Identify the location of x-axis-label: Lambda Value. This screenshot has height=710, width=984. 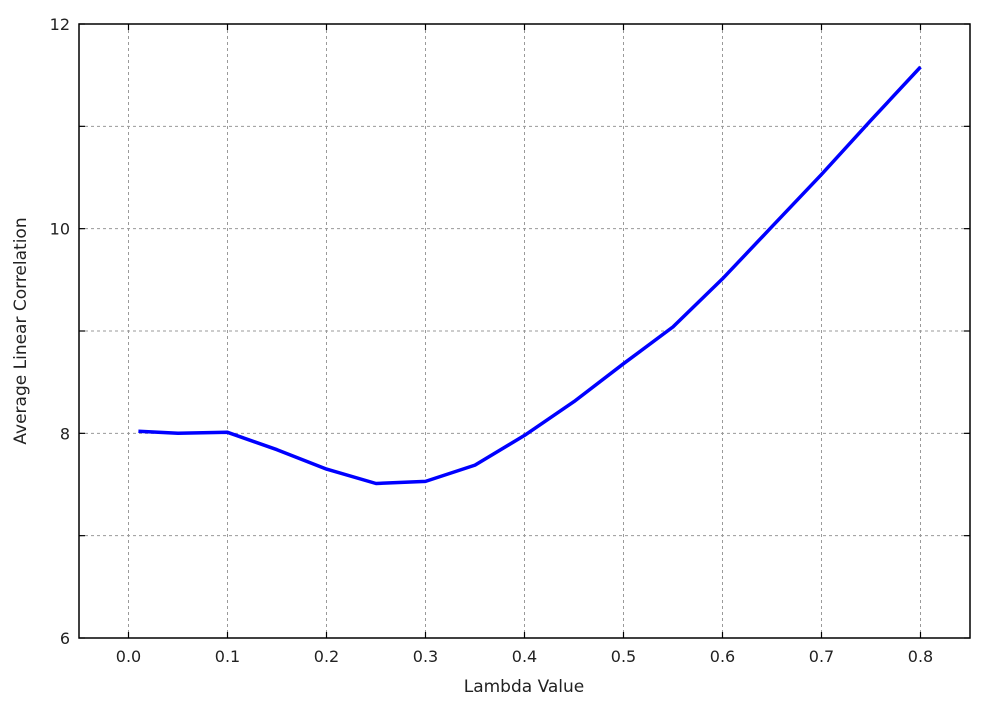
(524, 687).